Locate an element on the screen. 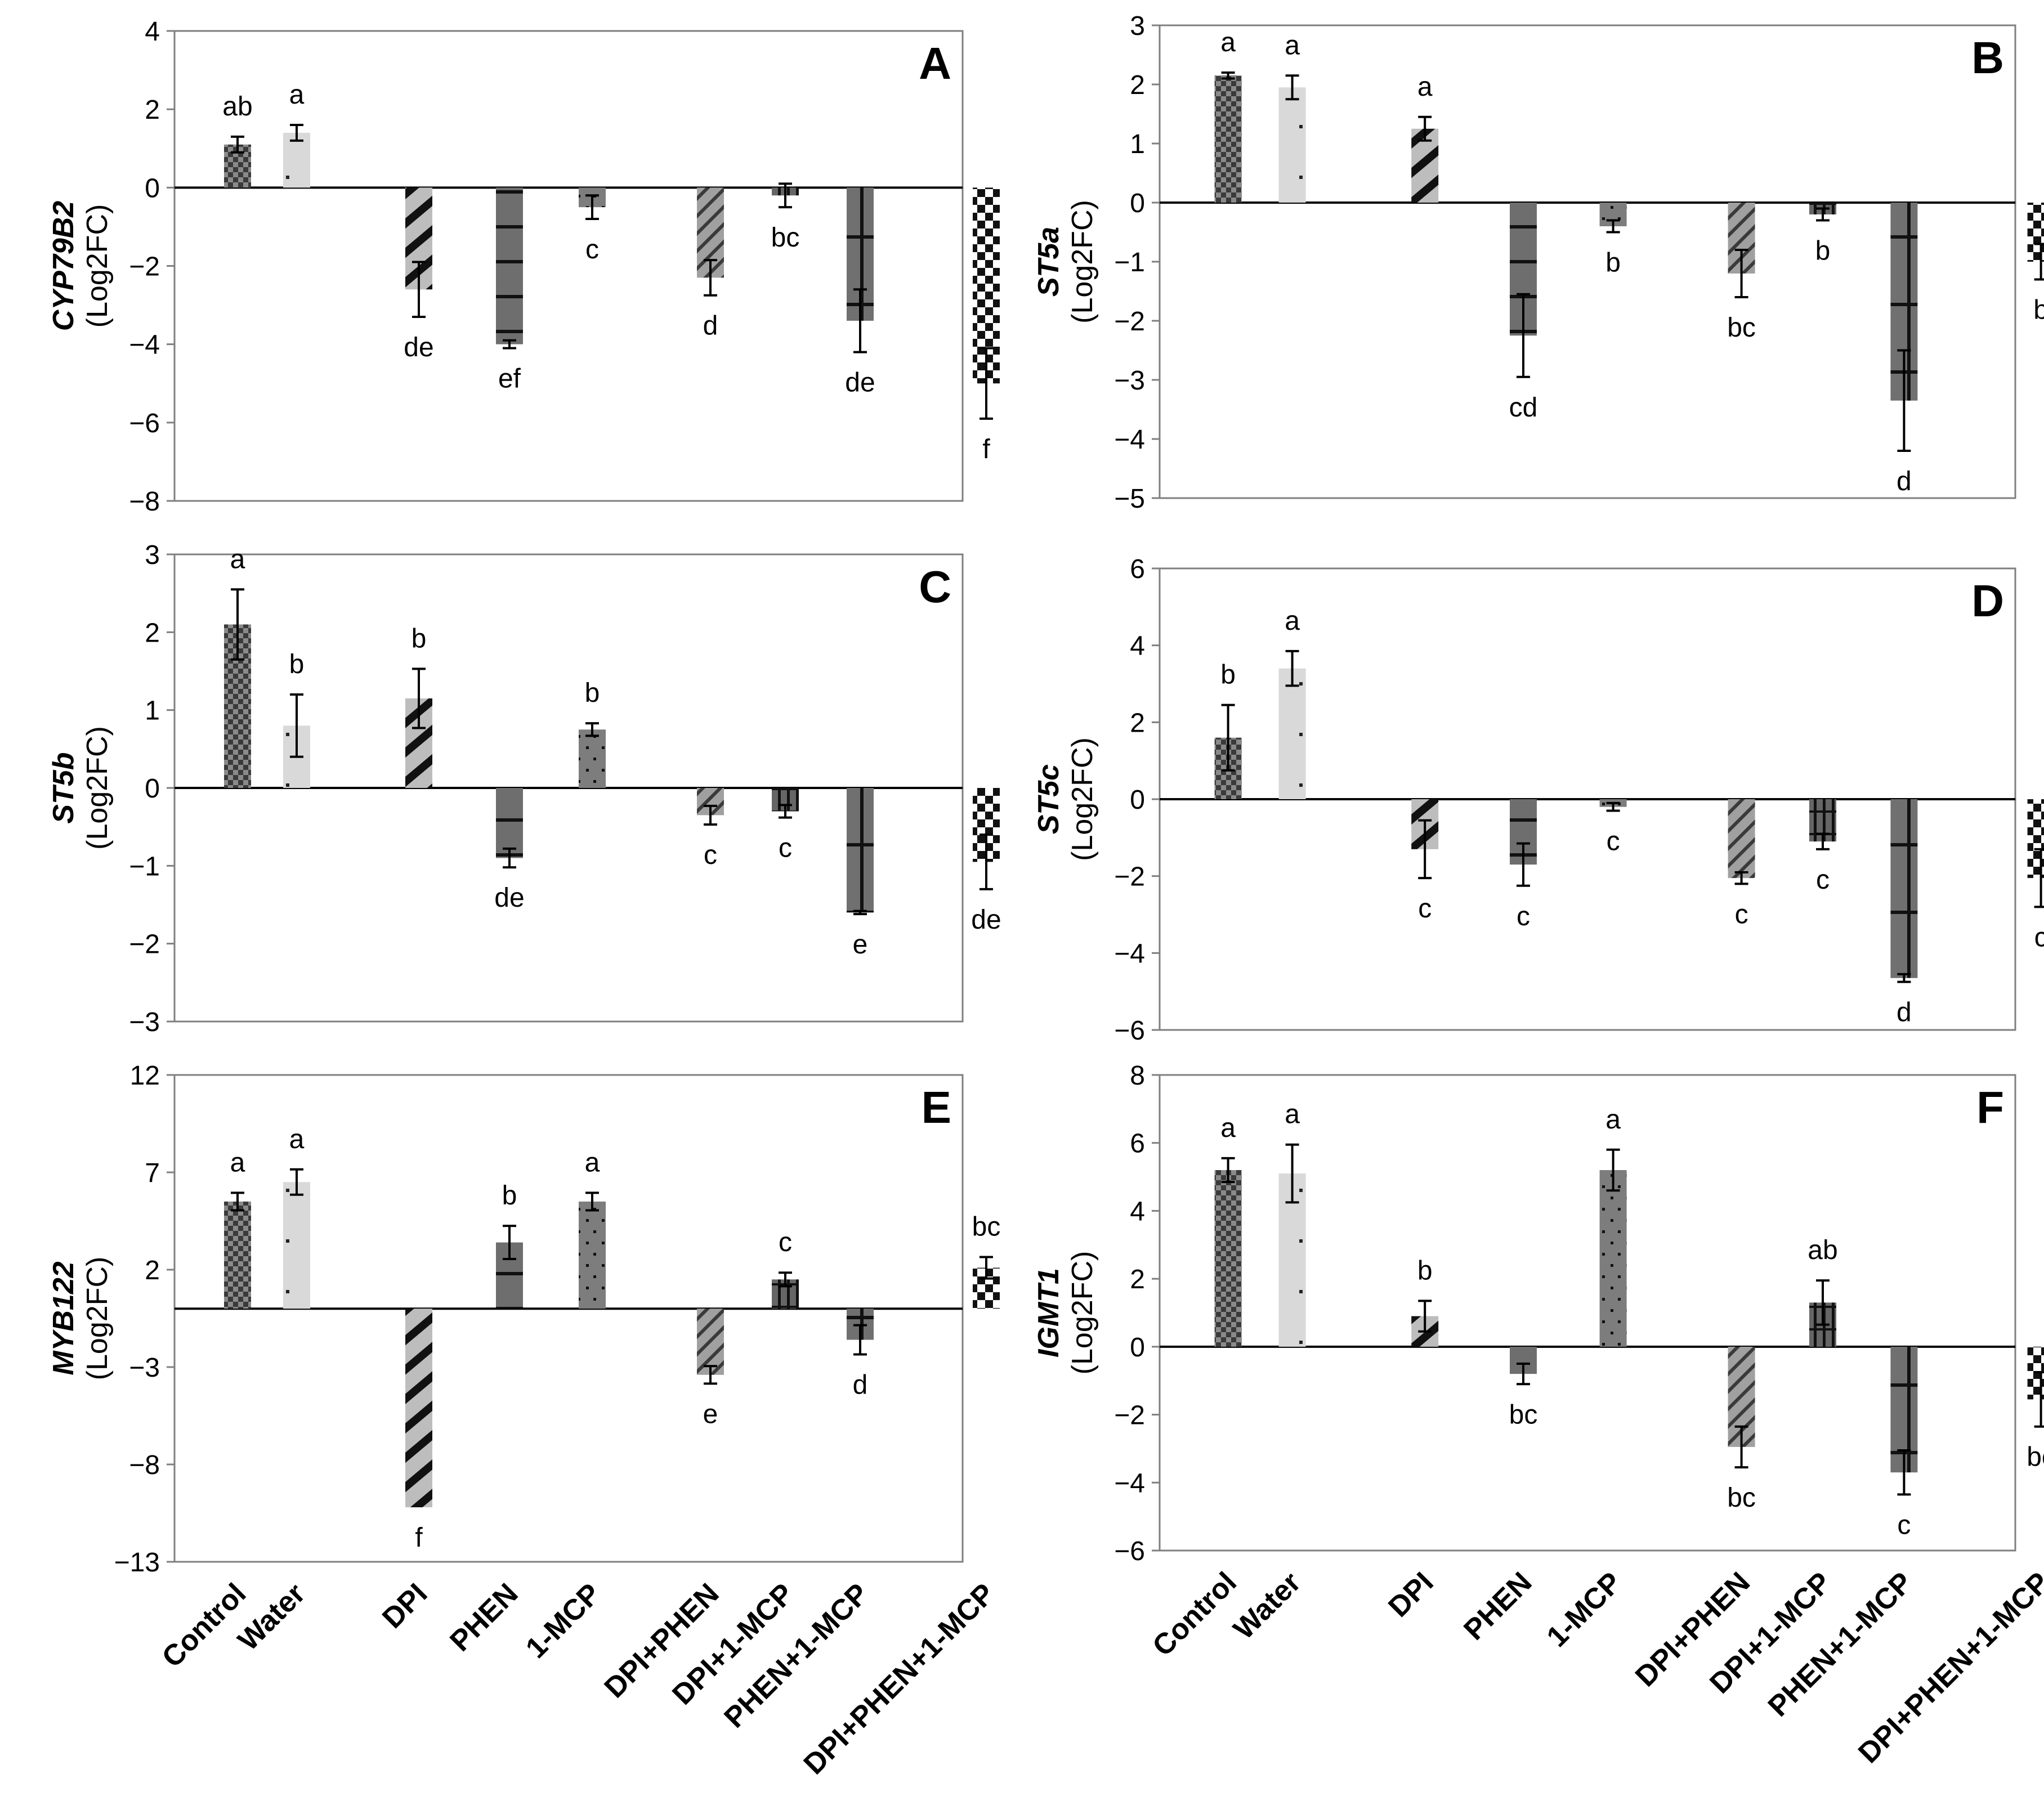 This screenshot has height=1810, width=2044. bar-control is located at coordinates (1228, 139).